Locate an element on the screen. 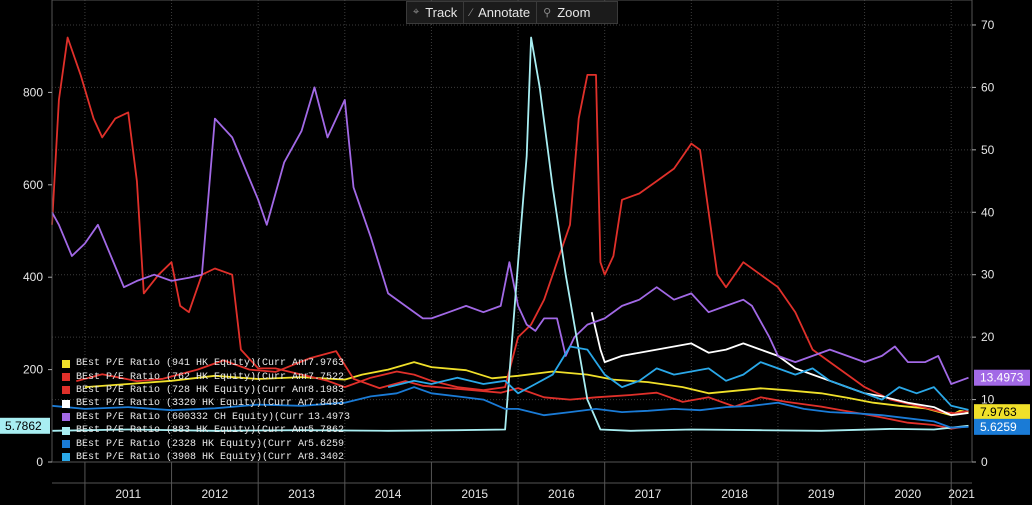 This screenshot has height=505, width=1032. y-left-tick-label: 200 is located at coordinates (33, 370).